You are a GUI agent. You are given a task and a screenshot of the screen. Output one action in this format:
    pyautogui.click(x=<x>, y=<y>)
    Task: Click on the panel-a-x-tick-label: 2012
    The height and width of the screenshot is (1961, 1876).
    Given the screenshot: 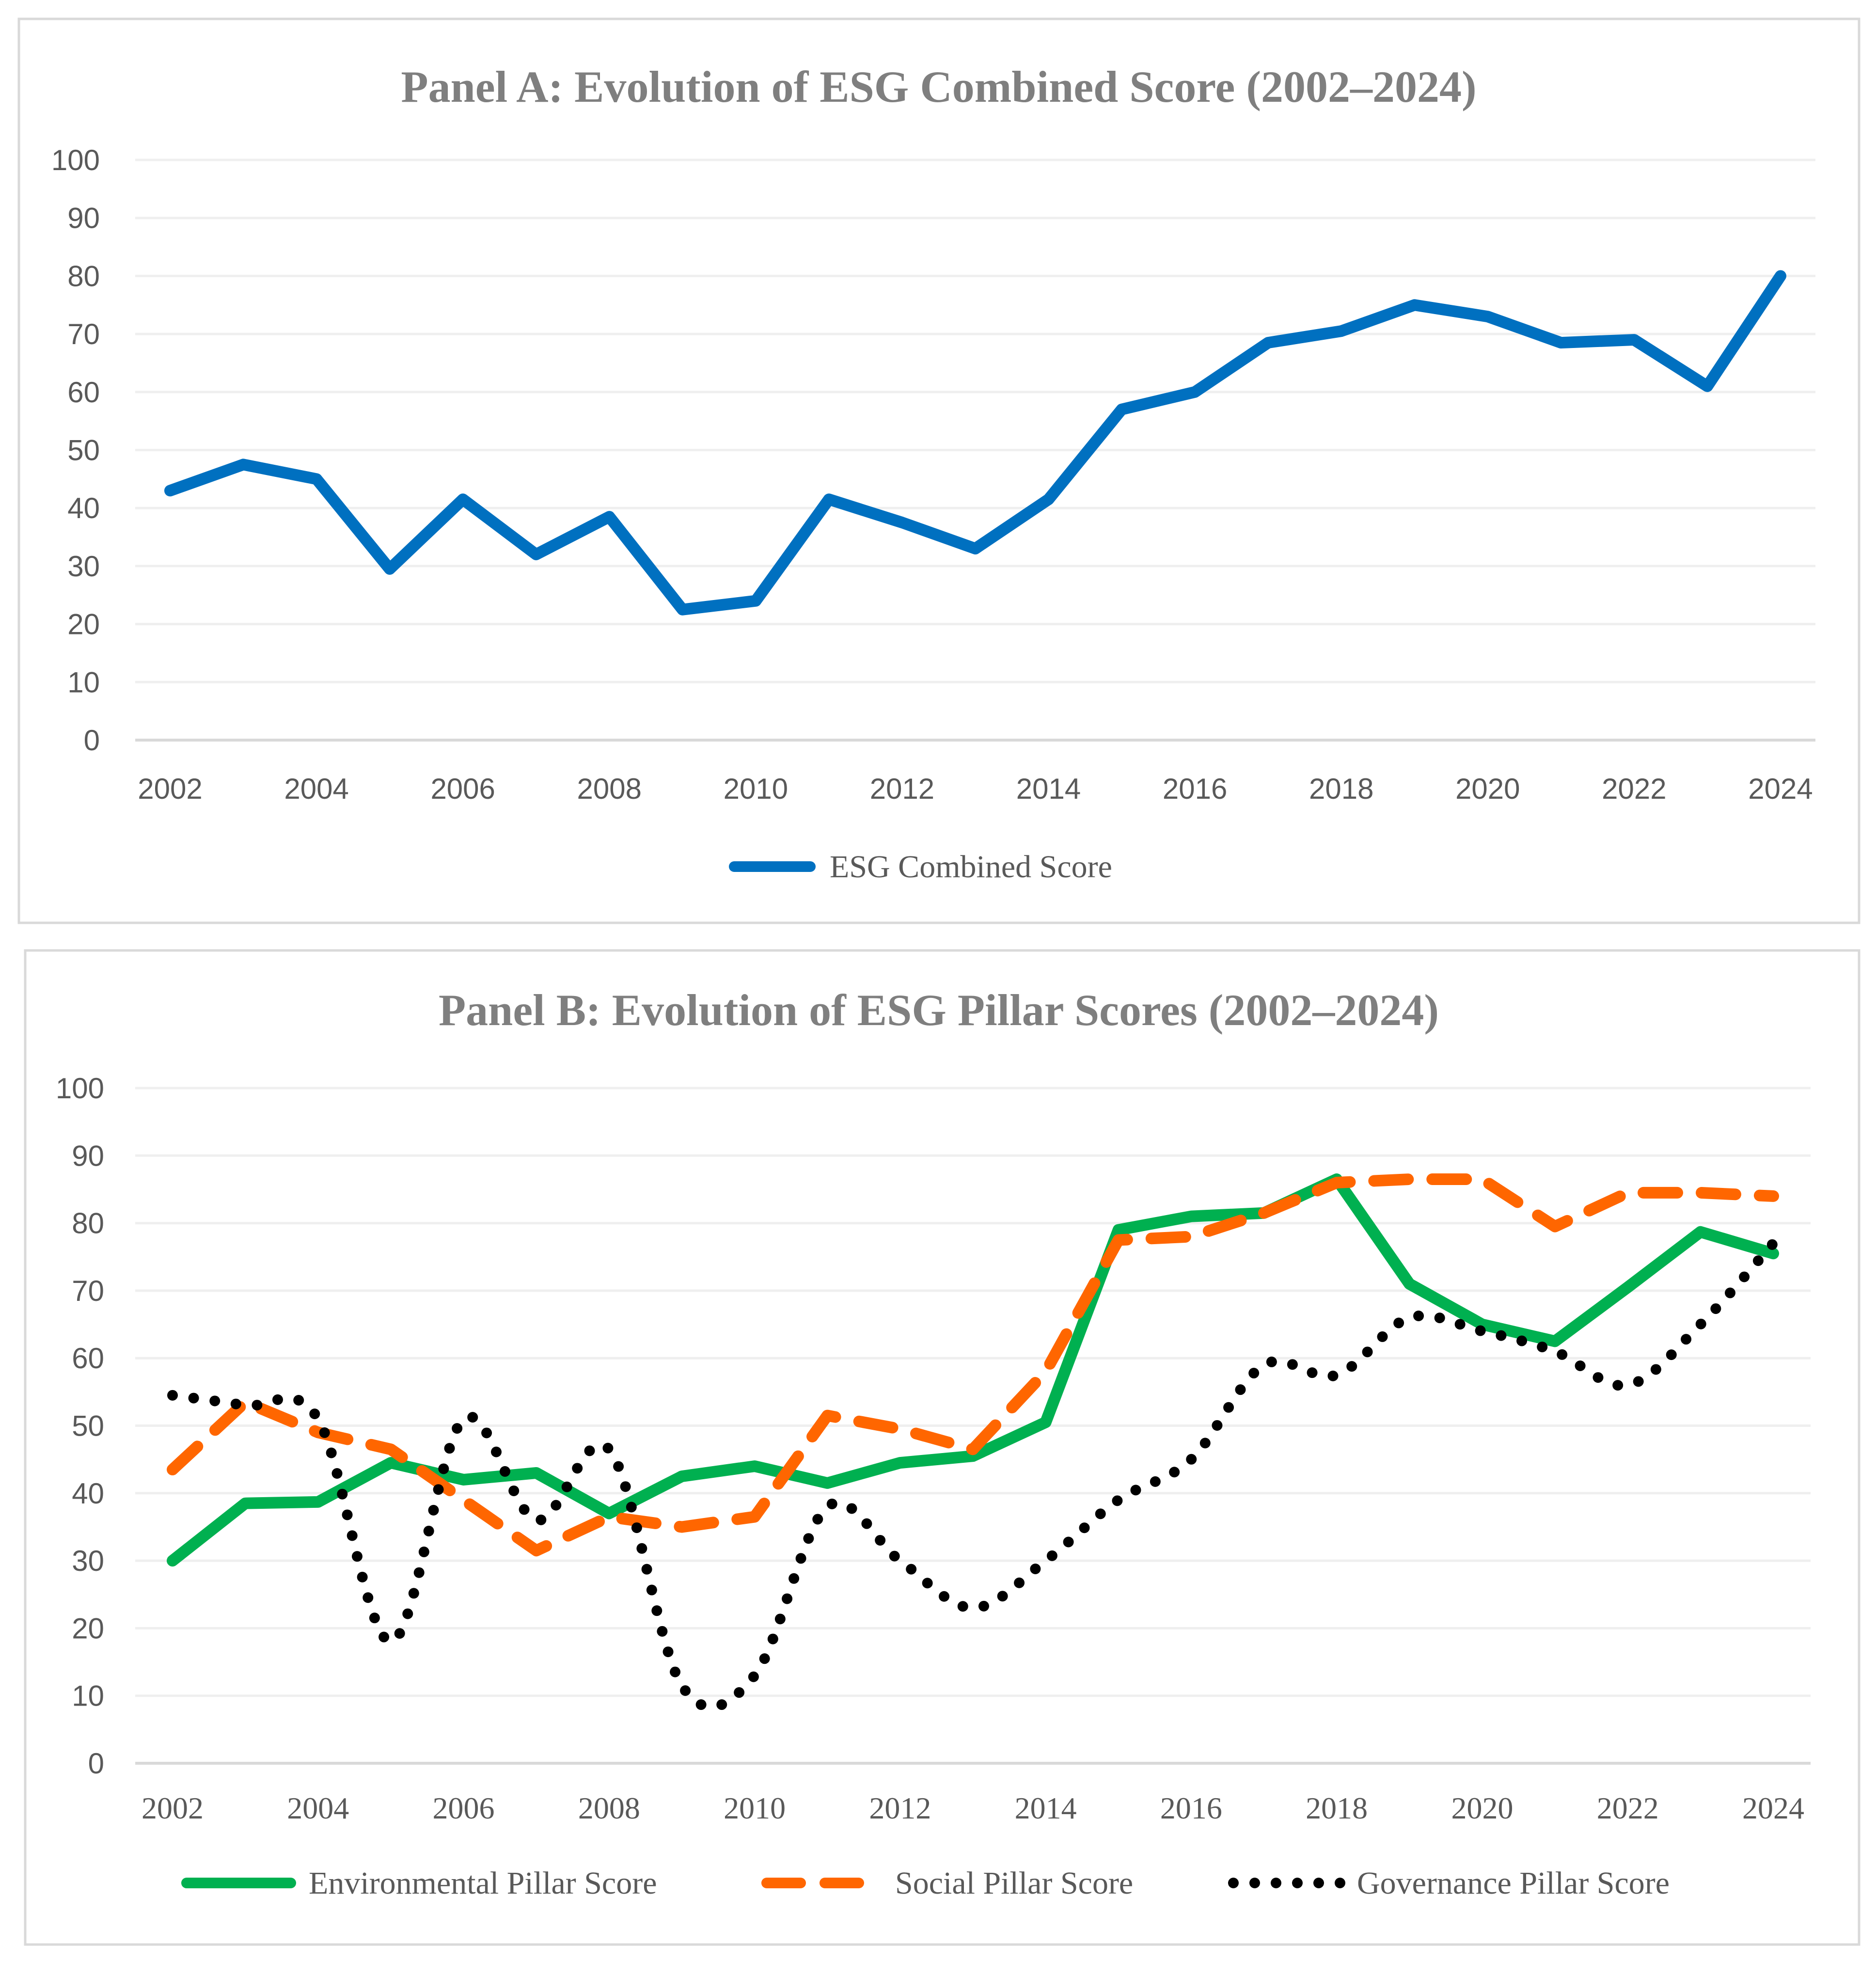 What is the action you would take?
    pyautogui.click(x=902, y=789)
    